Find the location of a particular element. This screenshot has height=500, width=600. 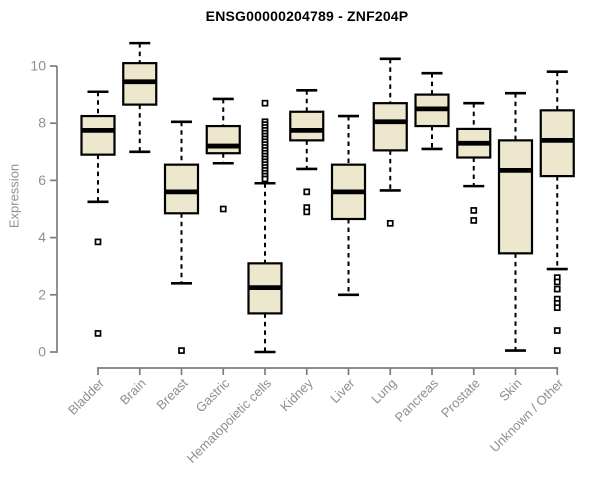

y-tick-label: 8 is located at coordinates (42, 123).